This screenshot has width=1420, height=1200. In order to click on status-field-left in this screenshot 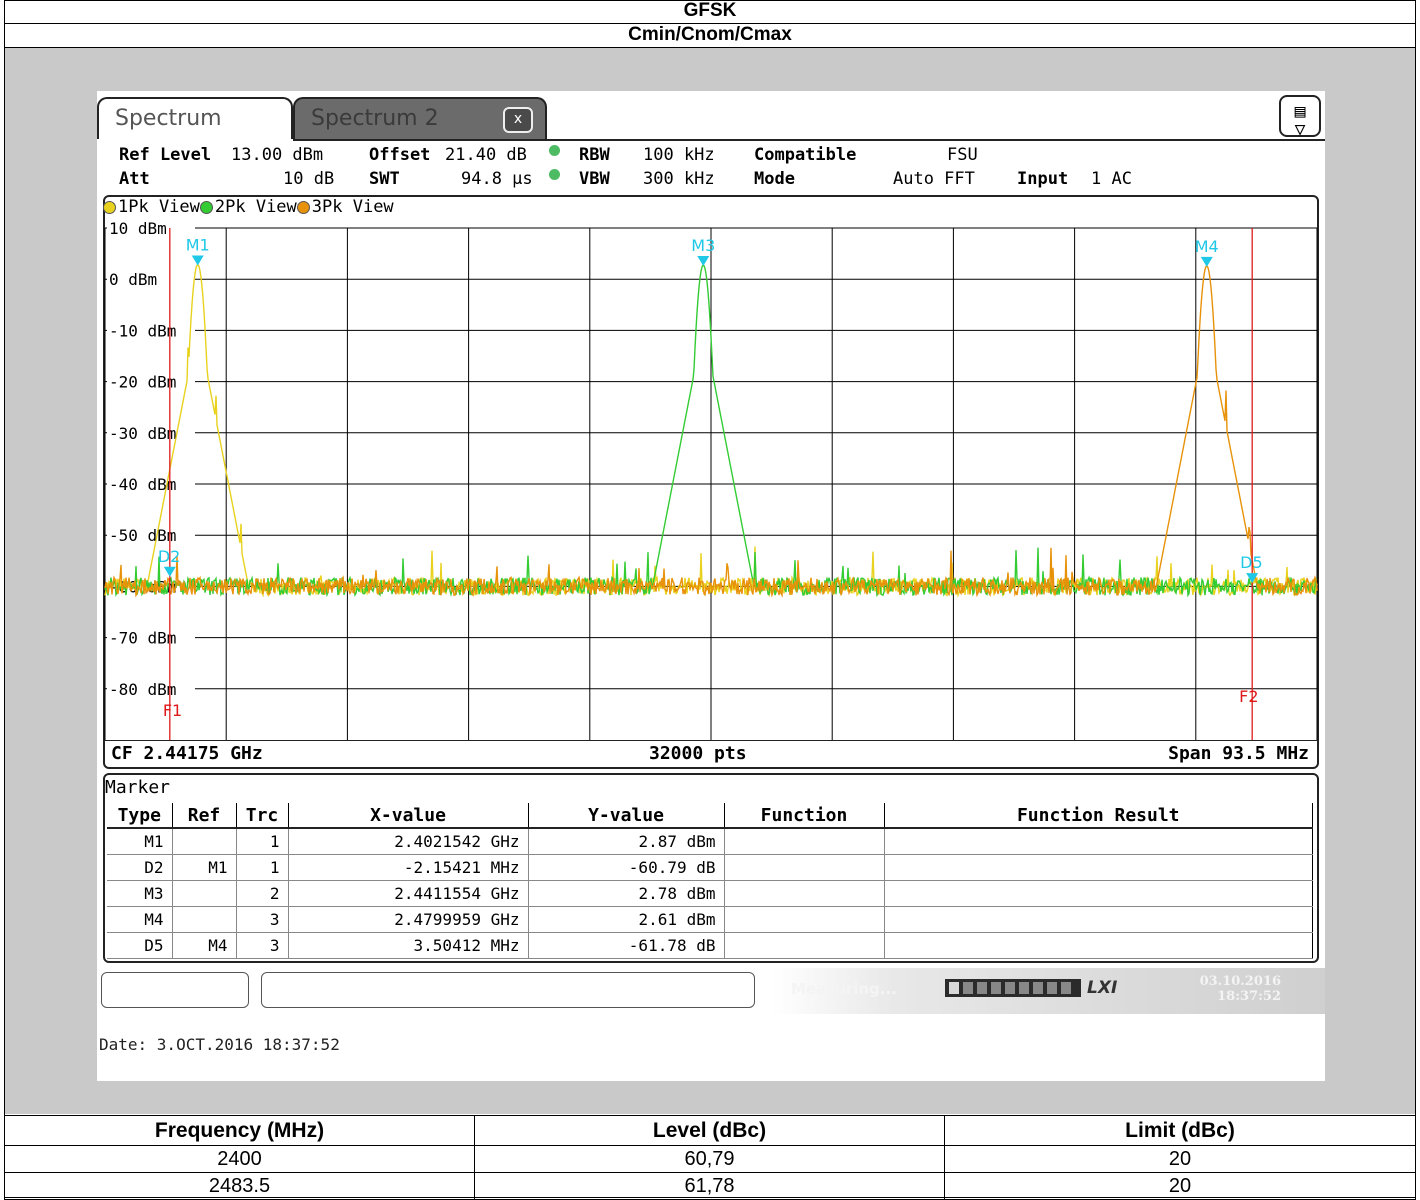, I will do `click(175, 990)`.